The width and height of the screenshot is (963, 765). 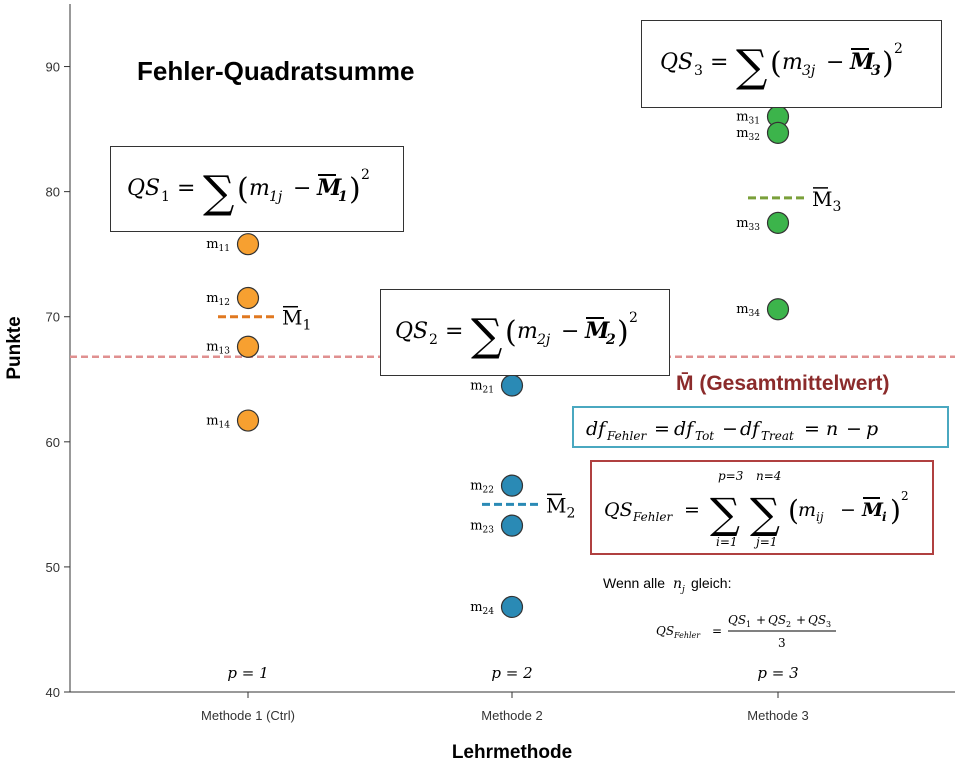 I want to click on y-tick-label: 60, so click(x=53, y=442).